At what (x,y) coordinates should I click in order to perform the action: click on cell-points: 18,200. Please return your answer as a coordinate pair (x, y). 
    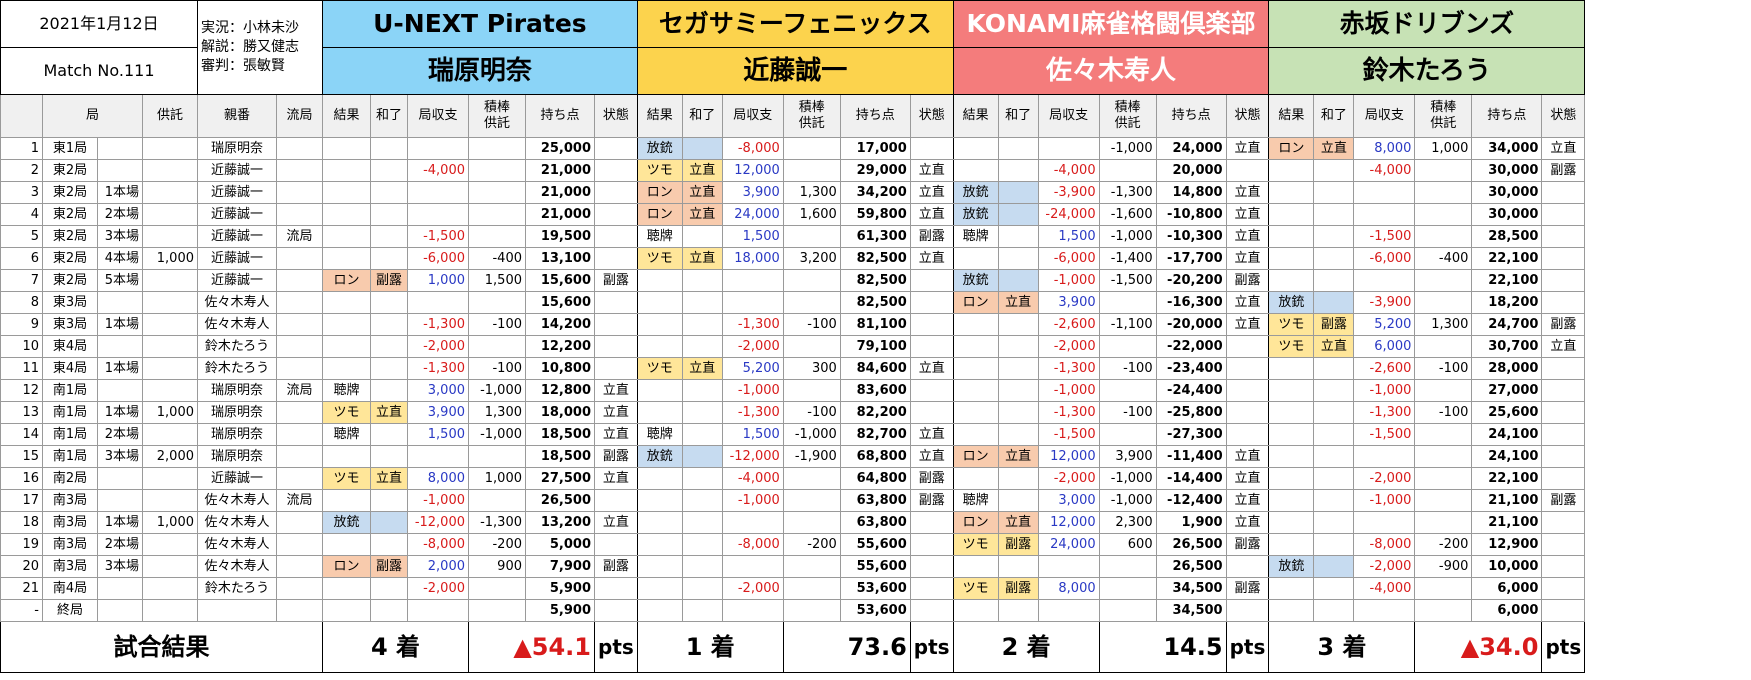
    Looking at the image, I should click on (1507, 302).